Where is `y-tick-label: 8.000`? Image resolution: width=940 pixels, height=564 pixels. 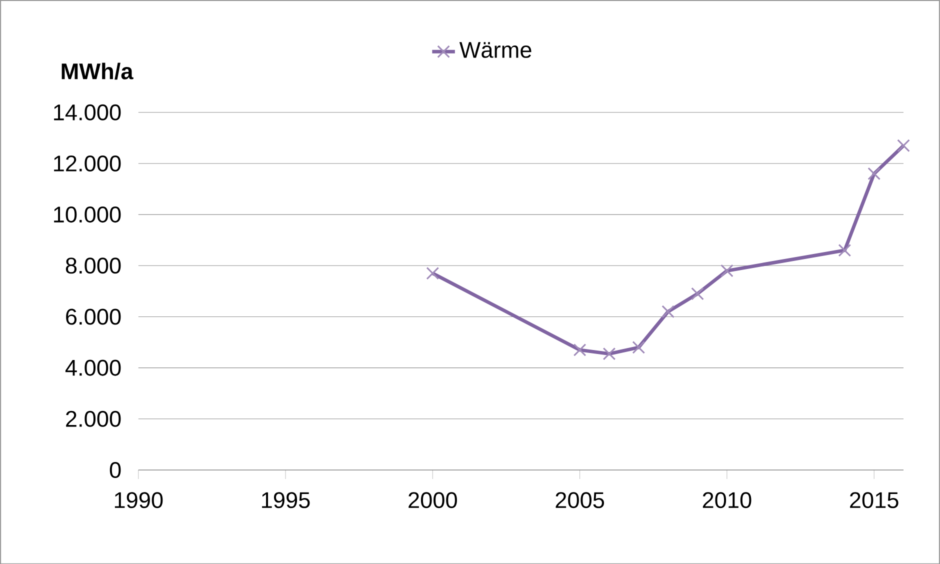
y-tick-label: 8.000 is located at coordinates (93, 265).